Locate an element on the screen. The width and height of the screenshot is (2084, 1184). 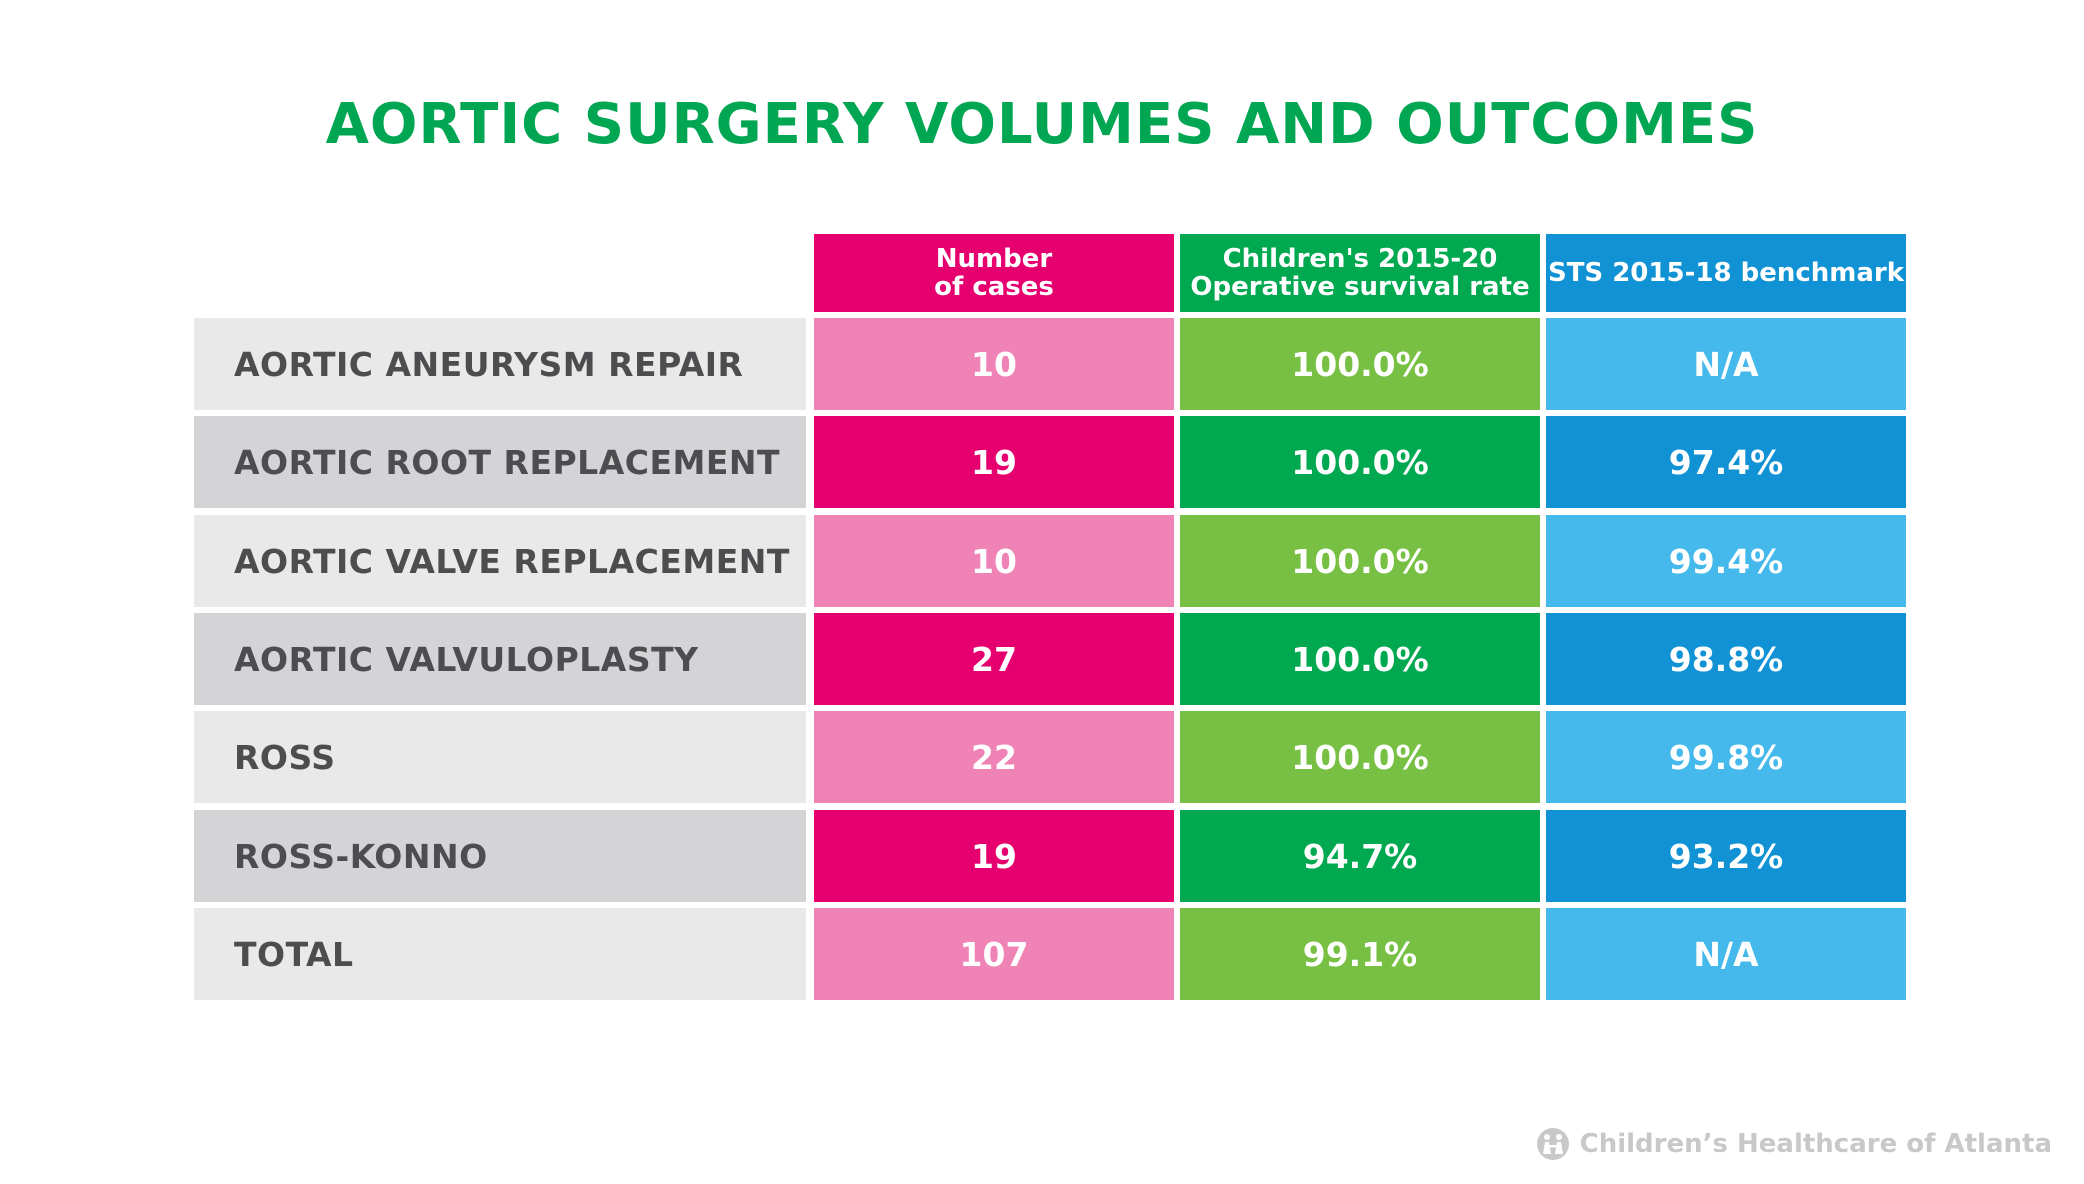
table-cell: 99.8% is located at coordinates (1726, 757).